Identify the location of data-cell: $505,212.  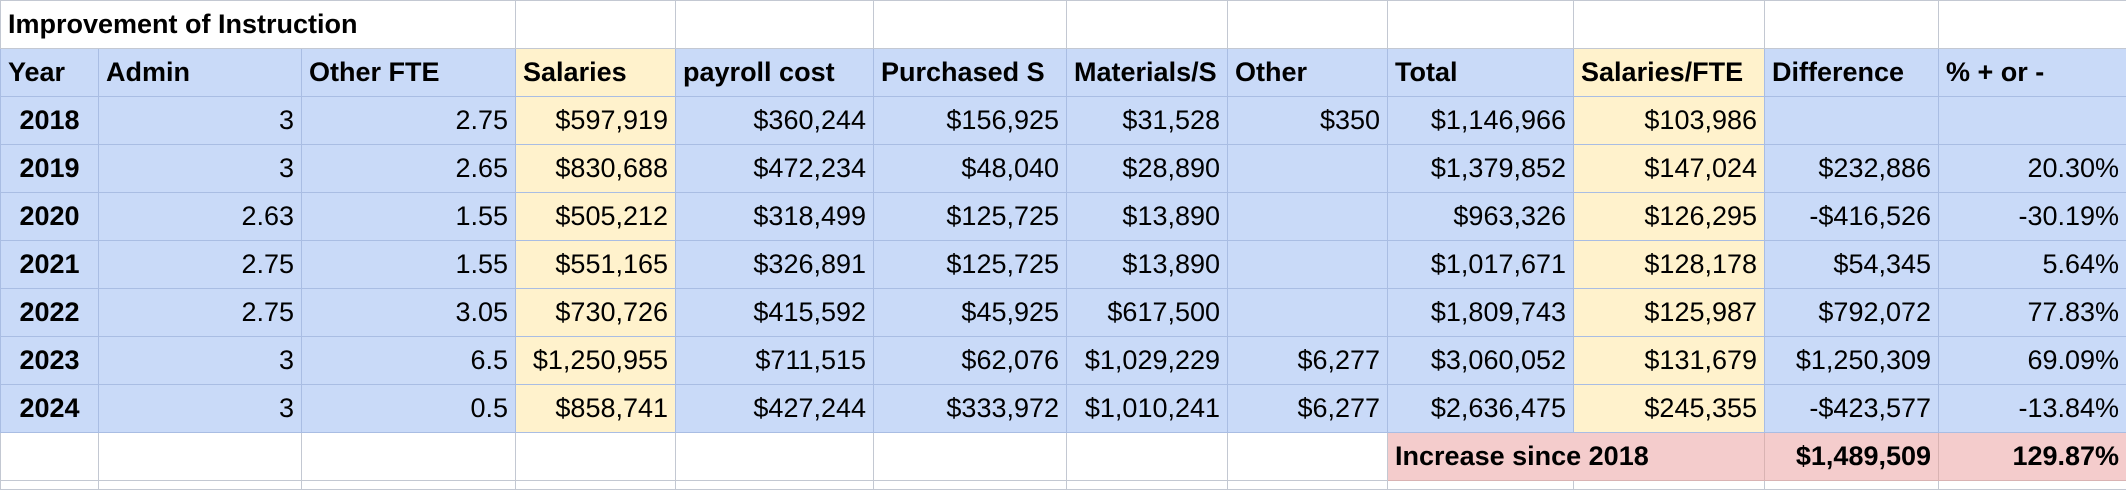
(596, 216).